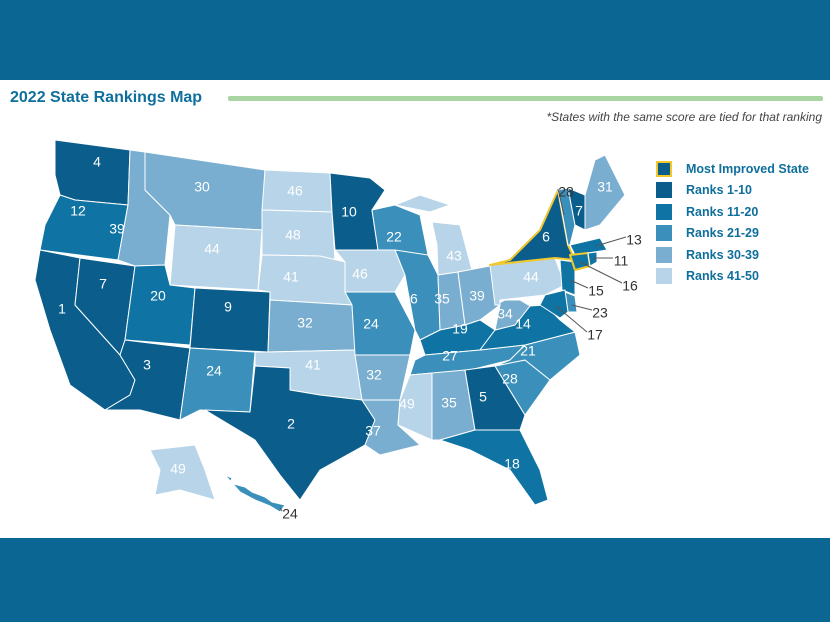  What do you see at coordinates (450, 356) in the screenshot?
I see `state-rank-label: 27` at bounding box center [450, 356].